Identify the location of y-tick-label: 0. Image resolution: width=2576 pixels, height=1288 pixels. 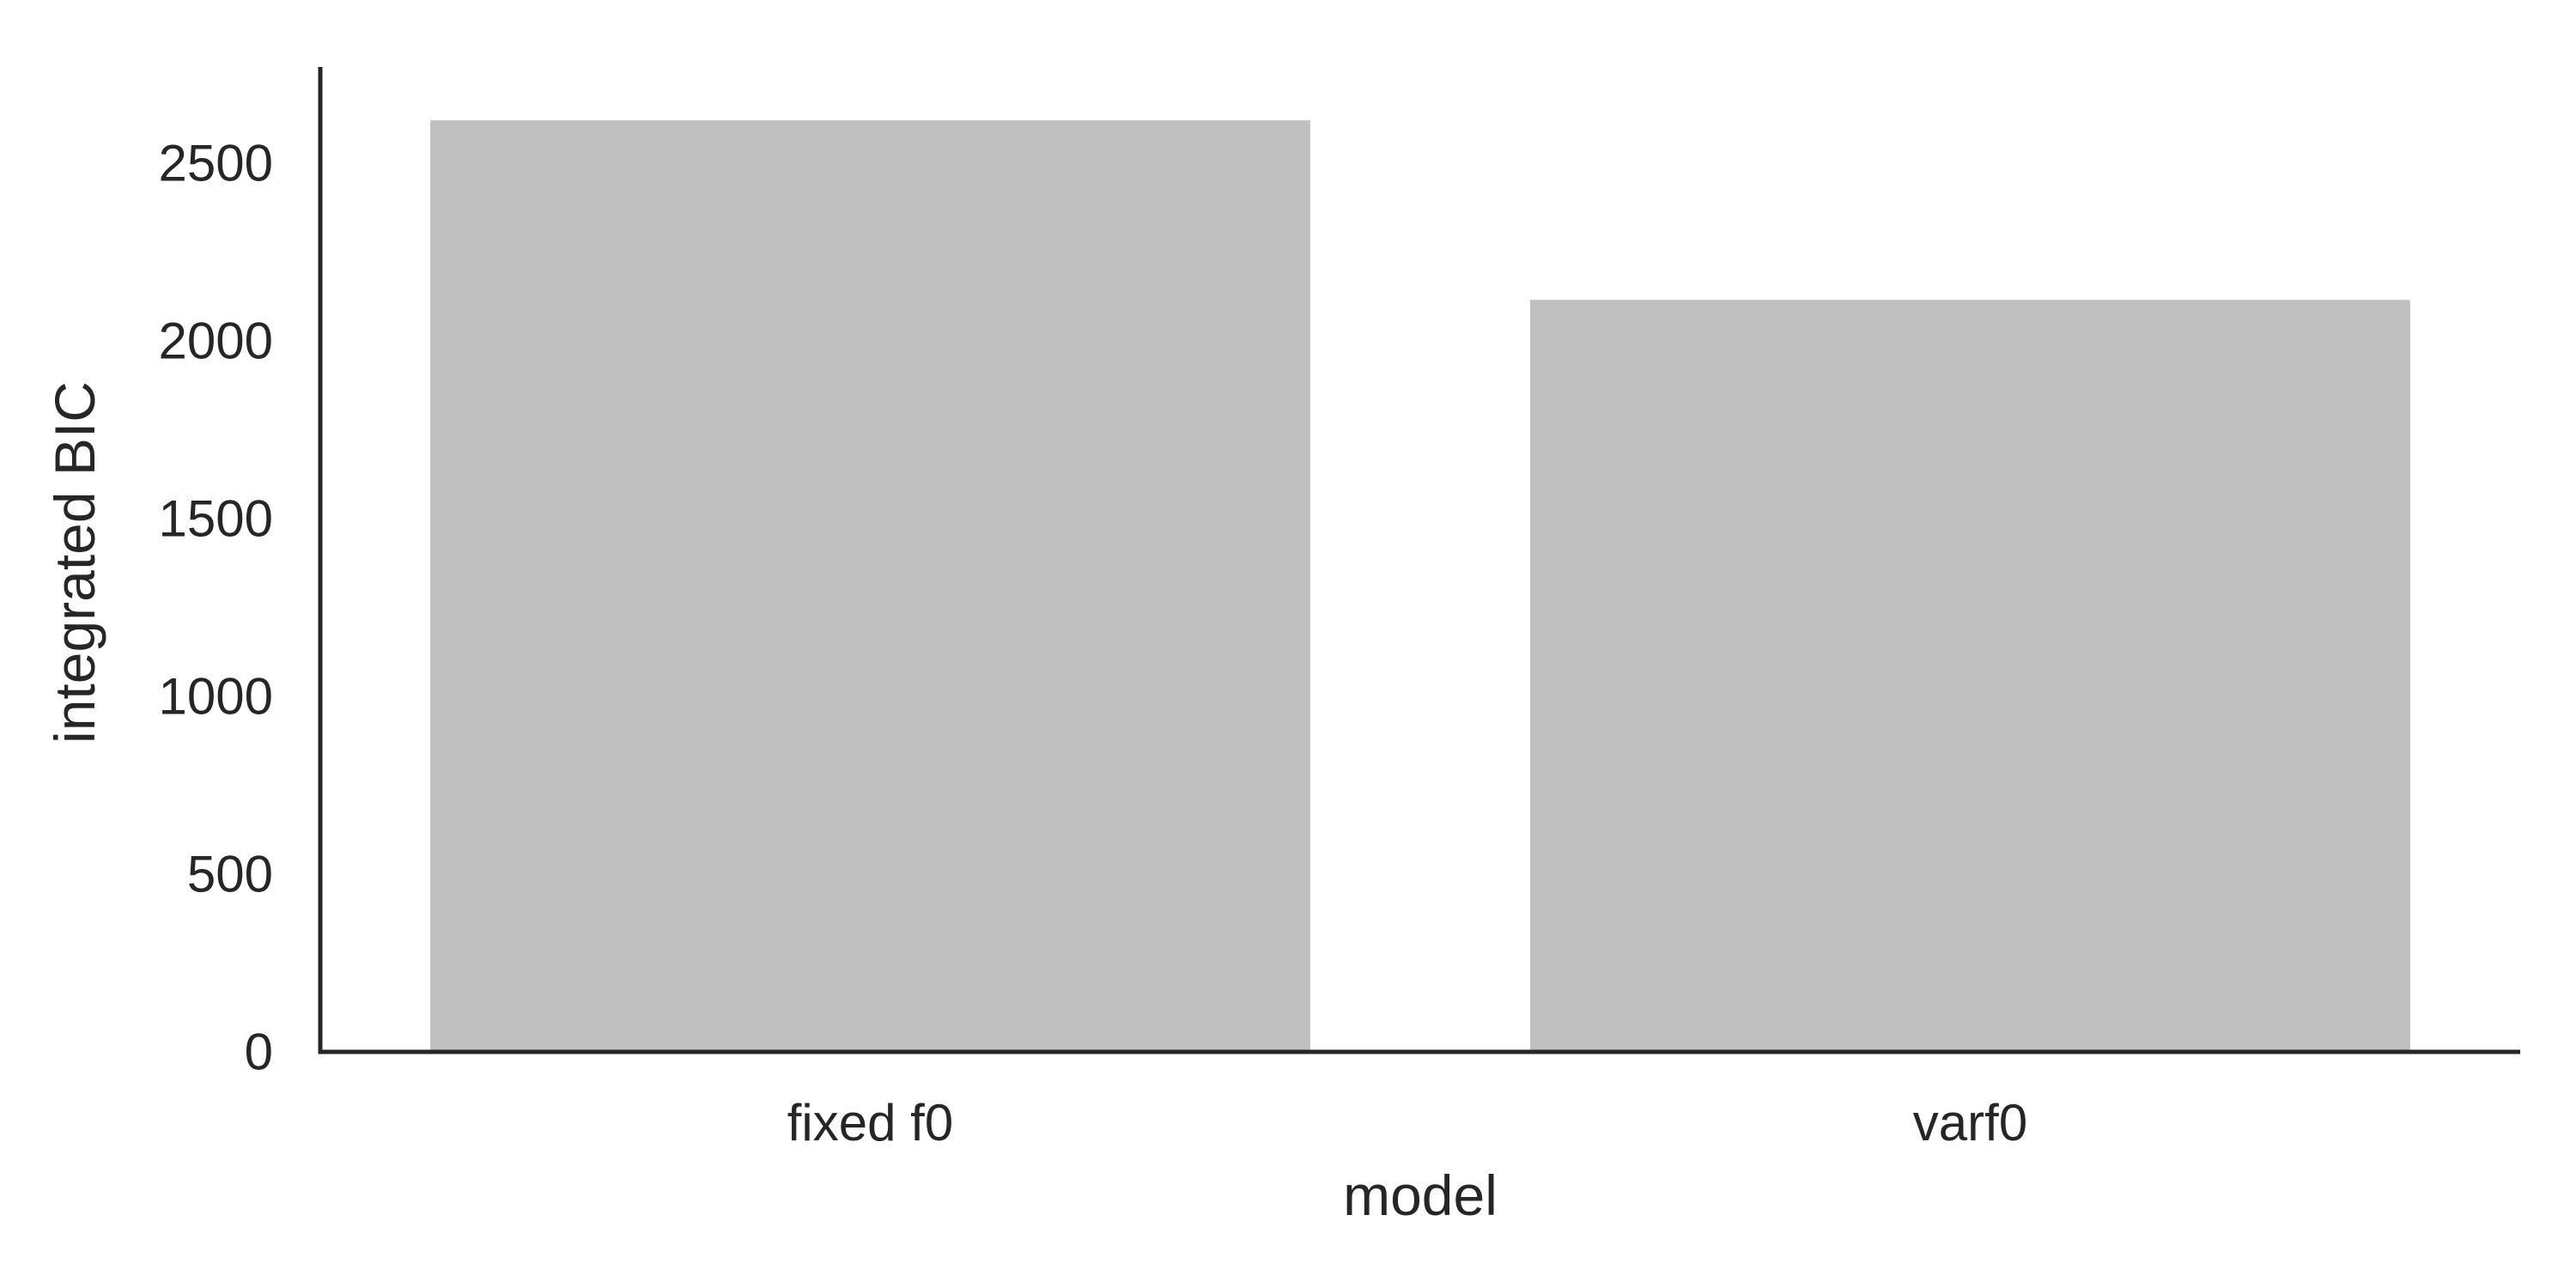
(259, 1052).